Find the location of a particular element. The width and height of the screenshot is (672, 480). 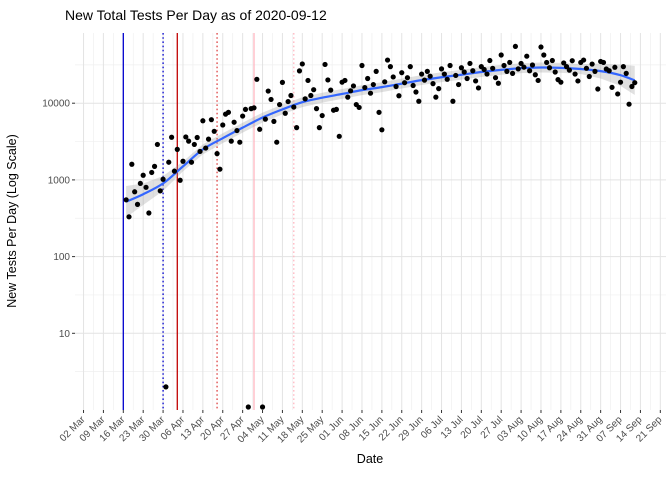

y-tick-label: 100 is located at coordinates (61, 257).